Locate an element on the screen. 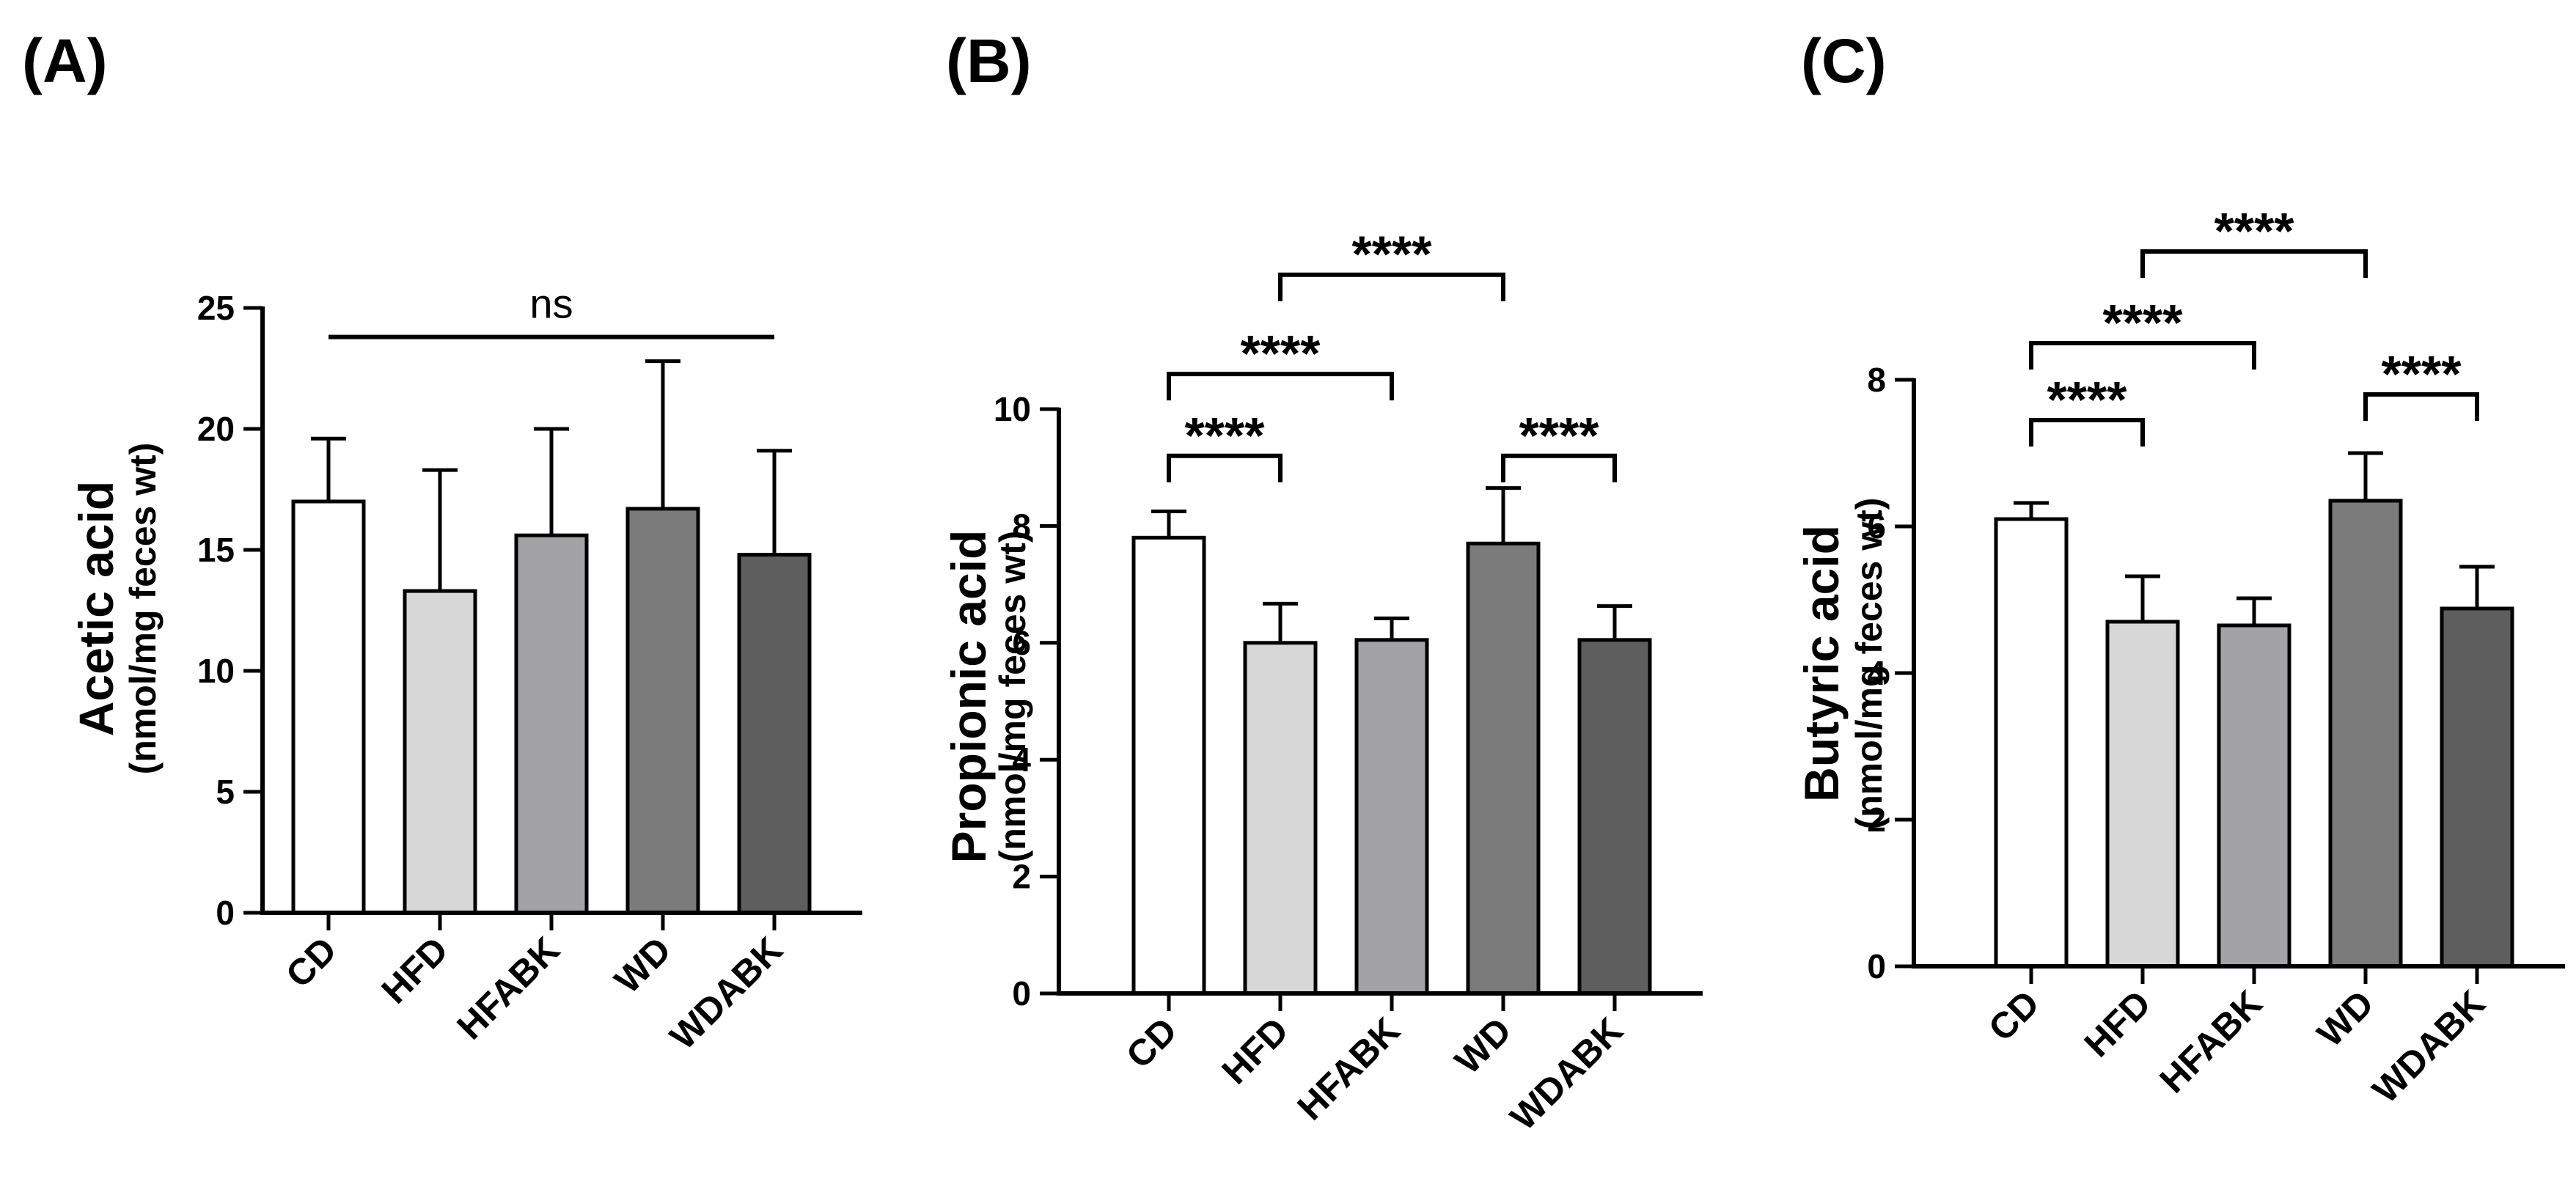 Image resolution: width=2576 pixels, height=1187 pixels. y-axis-title: Propionic acid is located at coordinates (969, 697).